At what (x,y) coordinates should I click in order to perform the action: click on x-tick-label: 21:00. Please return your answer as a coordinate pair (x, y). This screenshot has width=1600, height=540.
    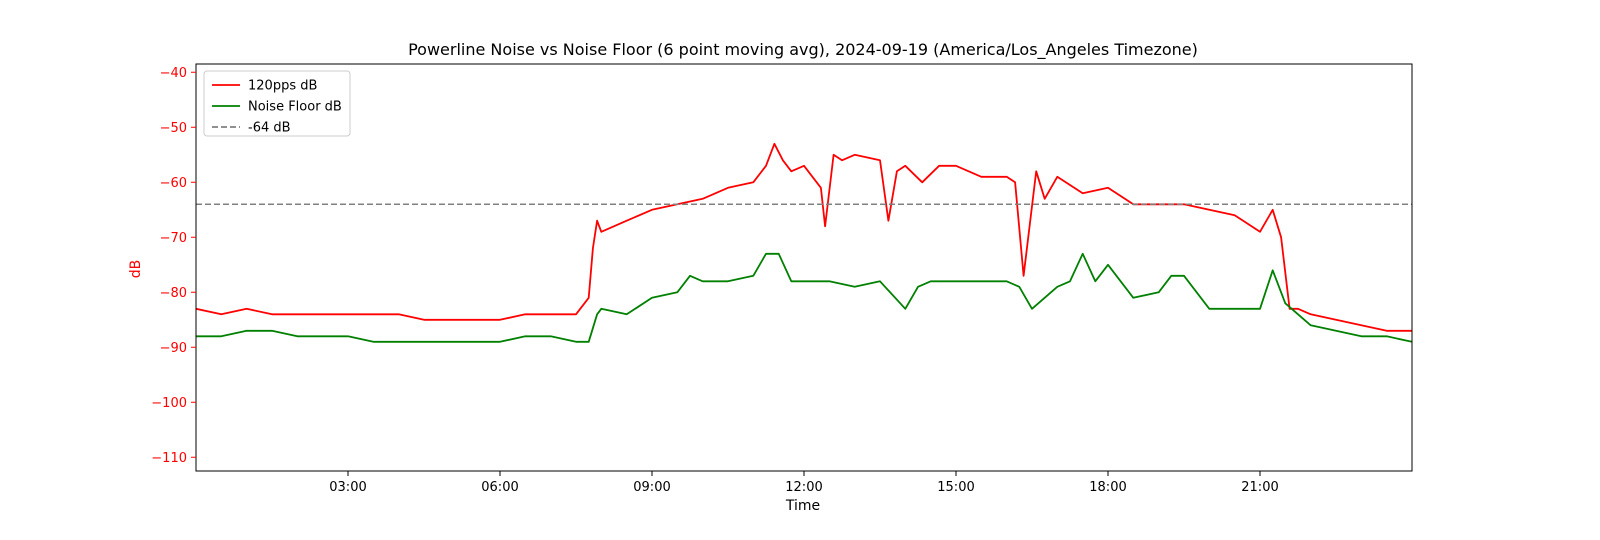
    Looking at the image, I should click on (1259, 487).